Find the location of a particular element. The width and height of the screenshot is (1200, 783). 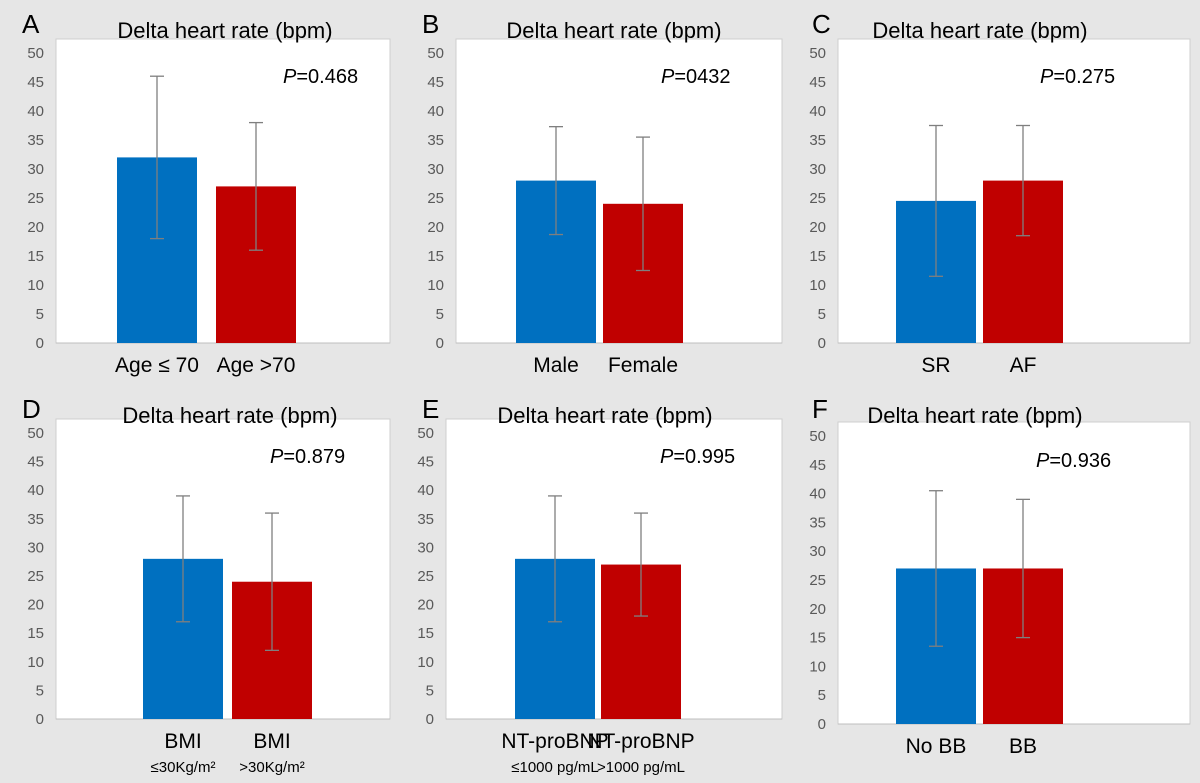

p-value-label: P=0.879 is located at coordinates (307, 457).